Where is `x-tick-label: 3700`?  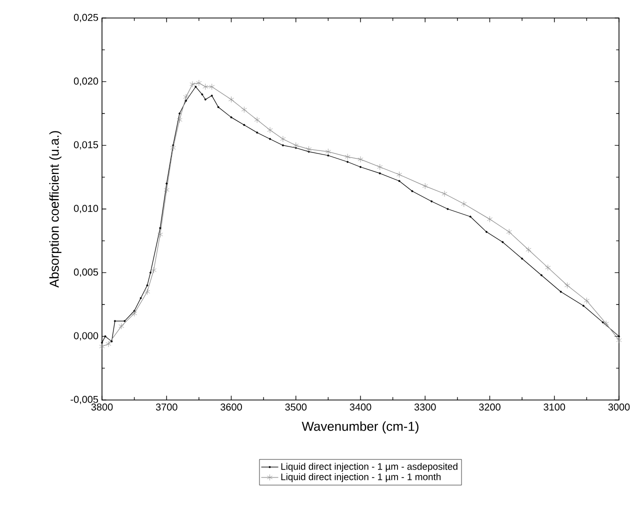 x-tick-label: 3700 is located at coordinates (167, 407).